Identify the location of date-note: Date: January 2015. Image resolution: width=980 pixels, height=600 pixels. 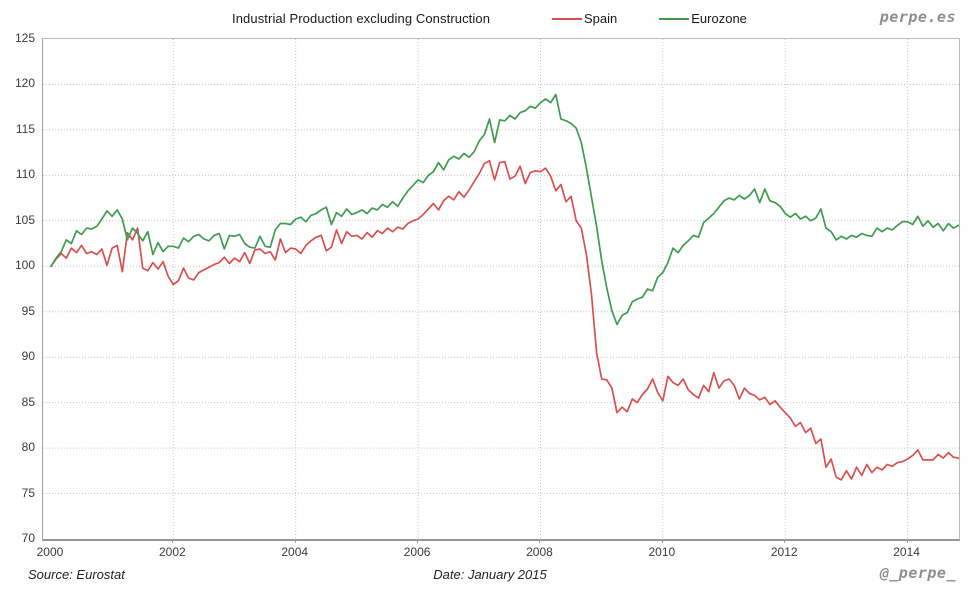
(490, 574).